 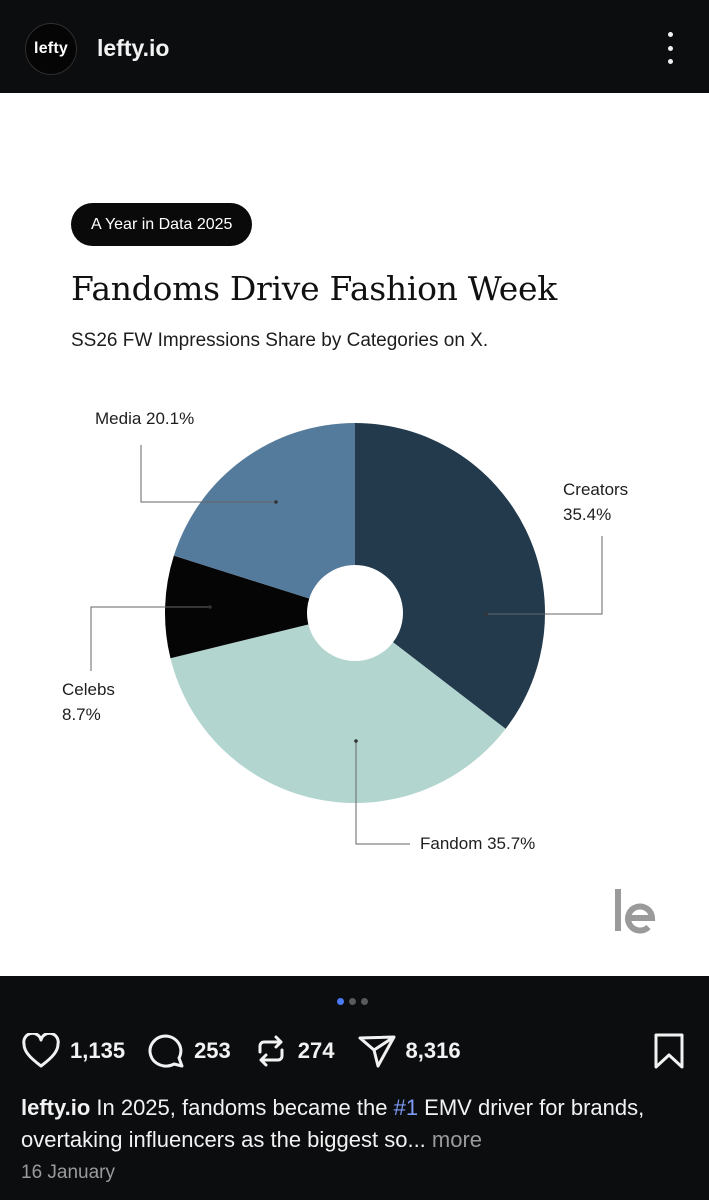 I want to click on label-creators-value: 35.4%, so click(x=587, y=514).